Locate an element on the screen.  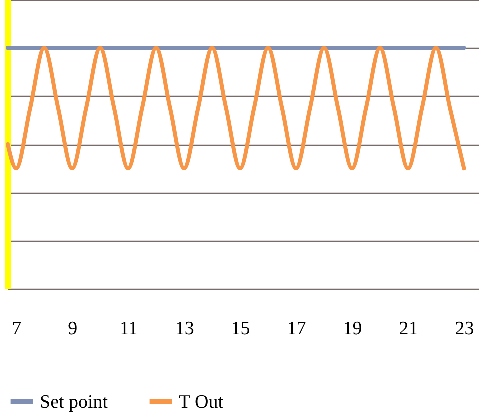
x-tick-label: 19 is located at coordinates (352, 329).